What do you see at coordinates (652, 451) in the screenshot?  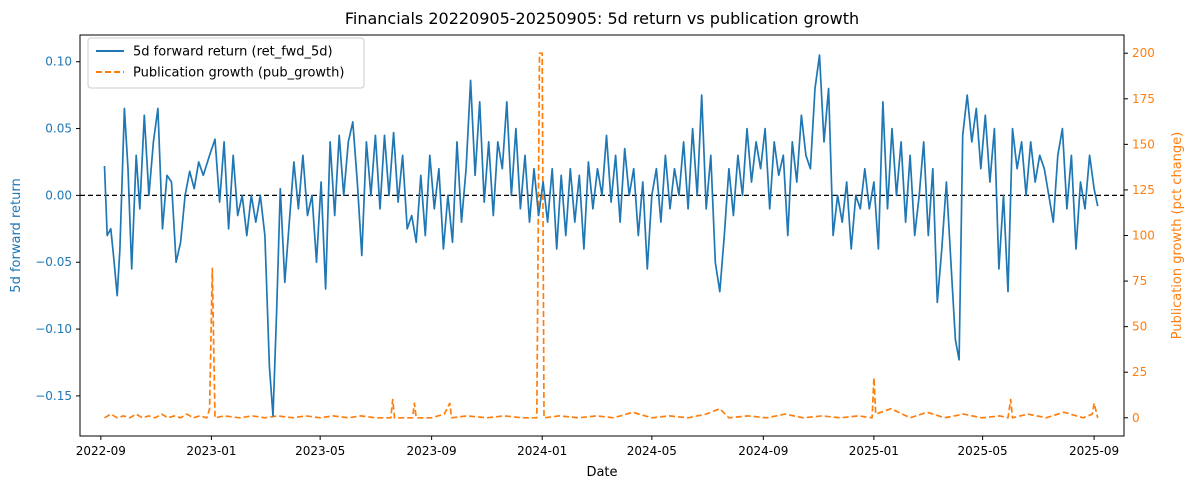 I see `x-tick-label: 2024-05` at bounding box center [652, 451].